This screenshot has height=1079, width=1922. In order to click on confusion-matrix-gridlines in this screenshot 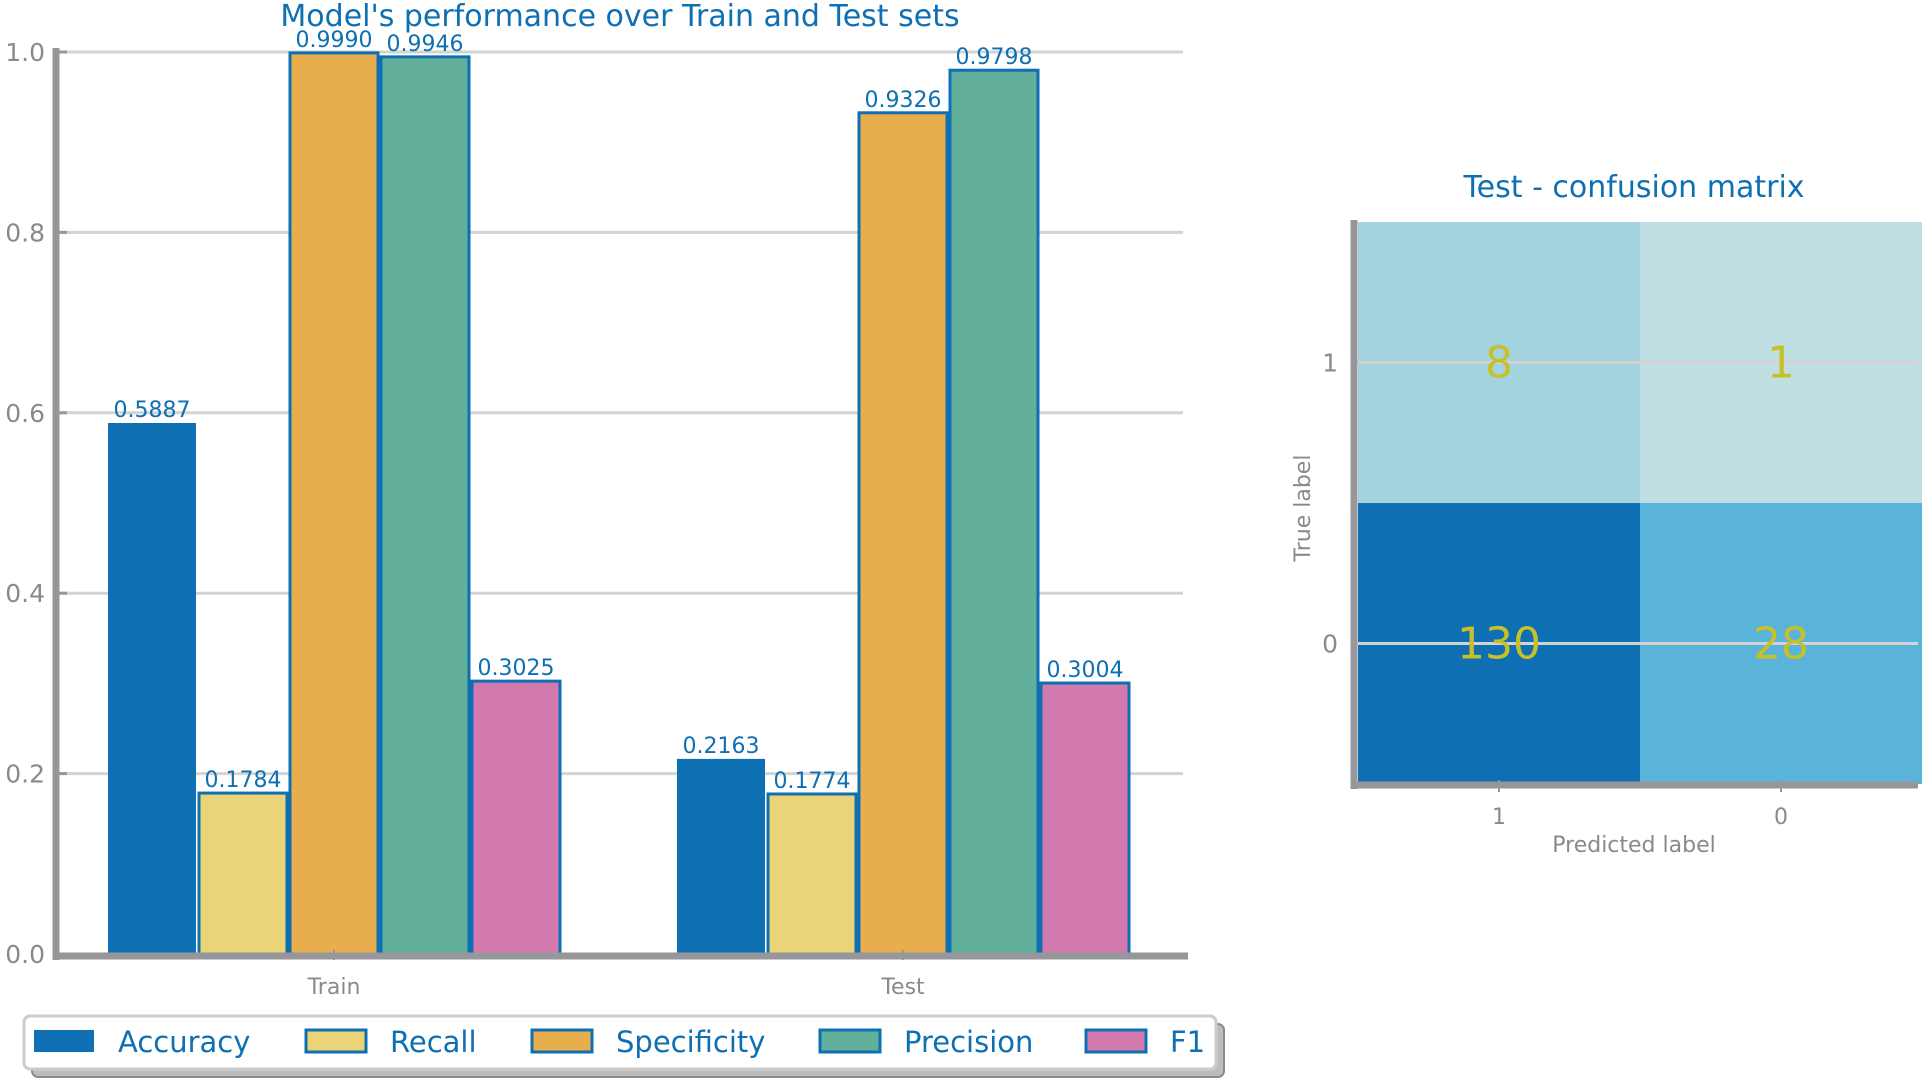, I will do `click(1636, 503)`.